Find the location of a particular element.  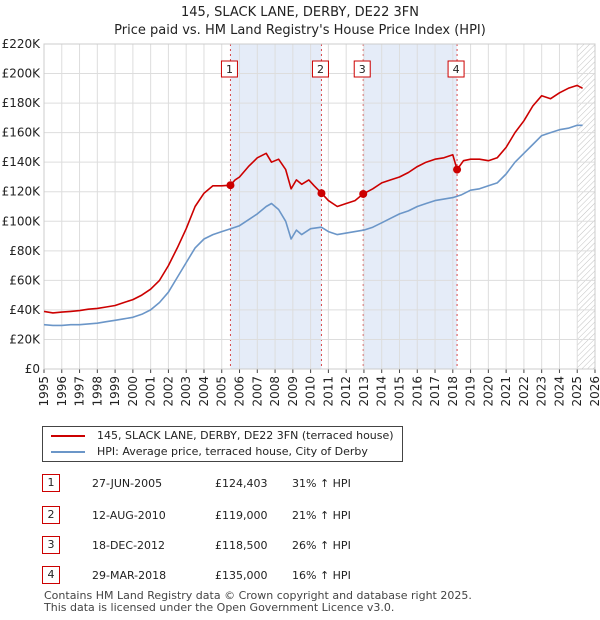

x-tick-label: 2026 is located at coordinates (594, 391).